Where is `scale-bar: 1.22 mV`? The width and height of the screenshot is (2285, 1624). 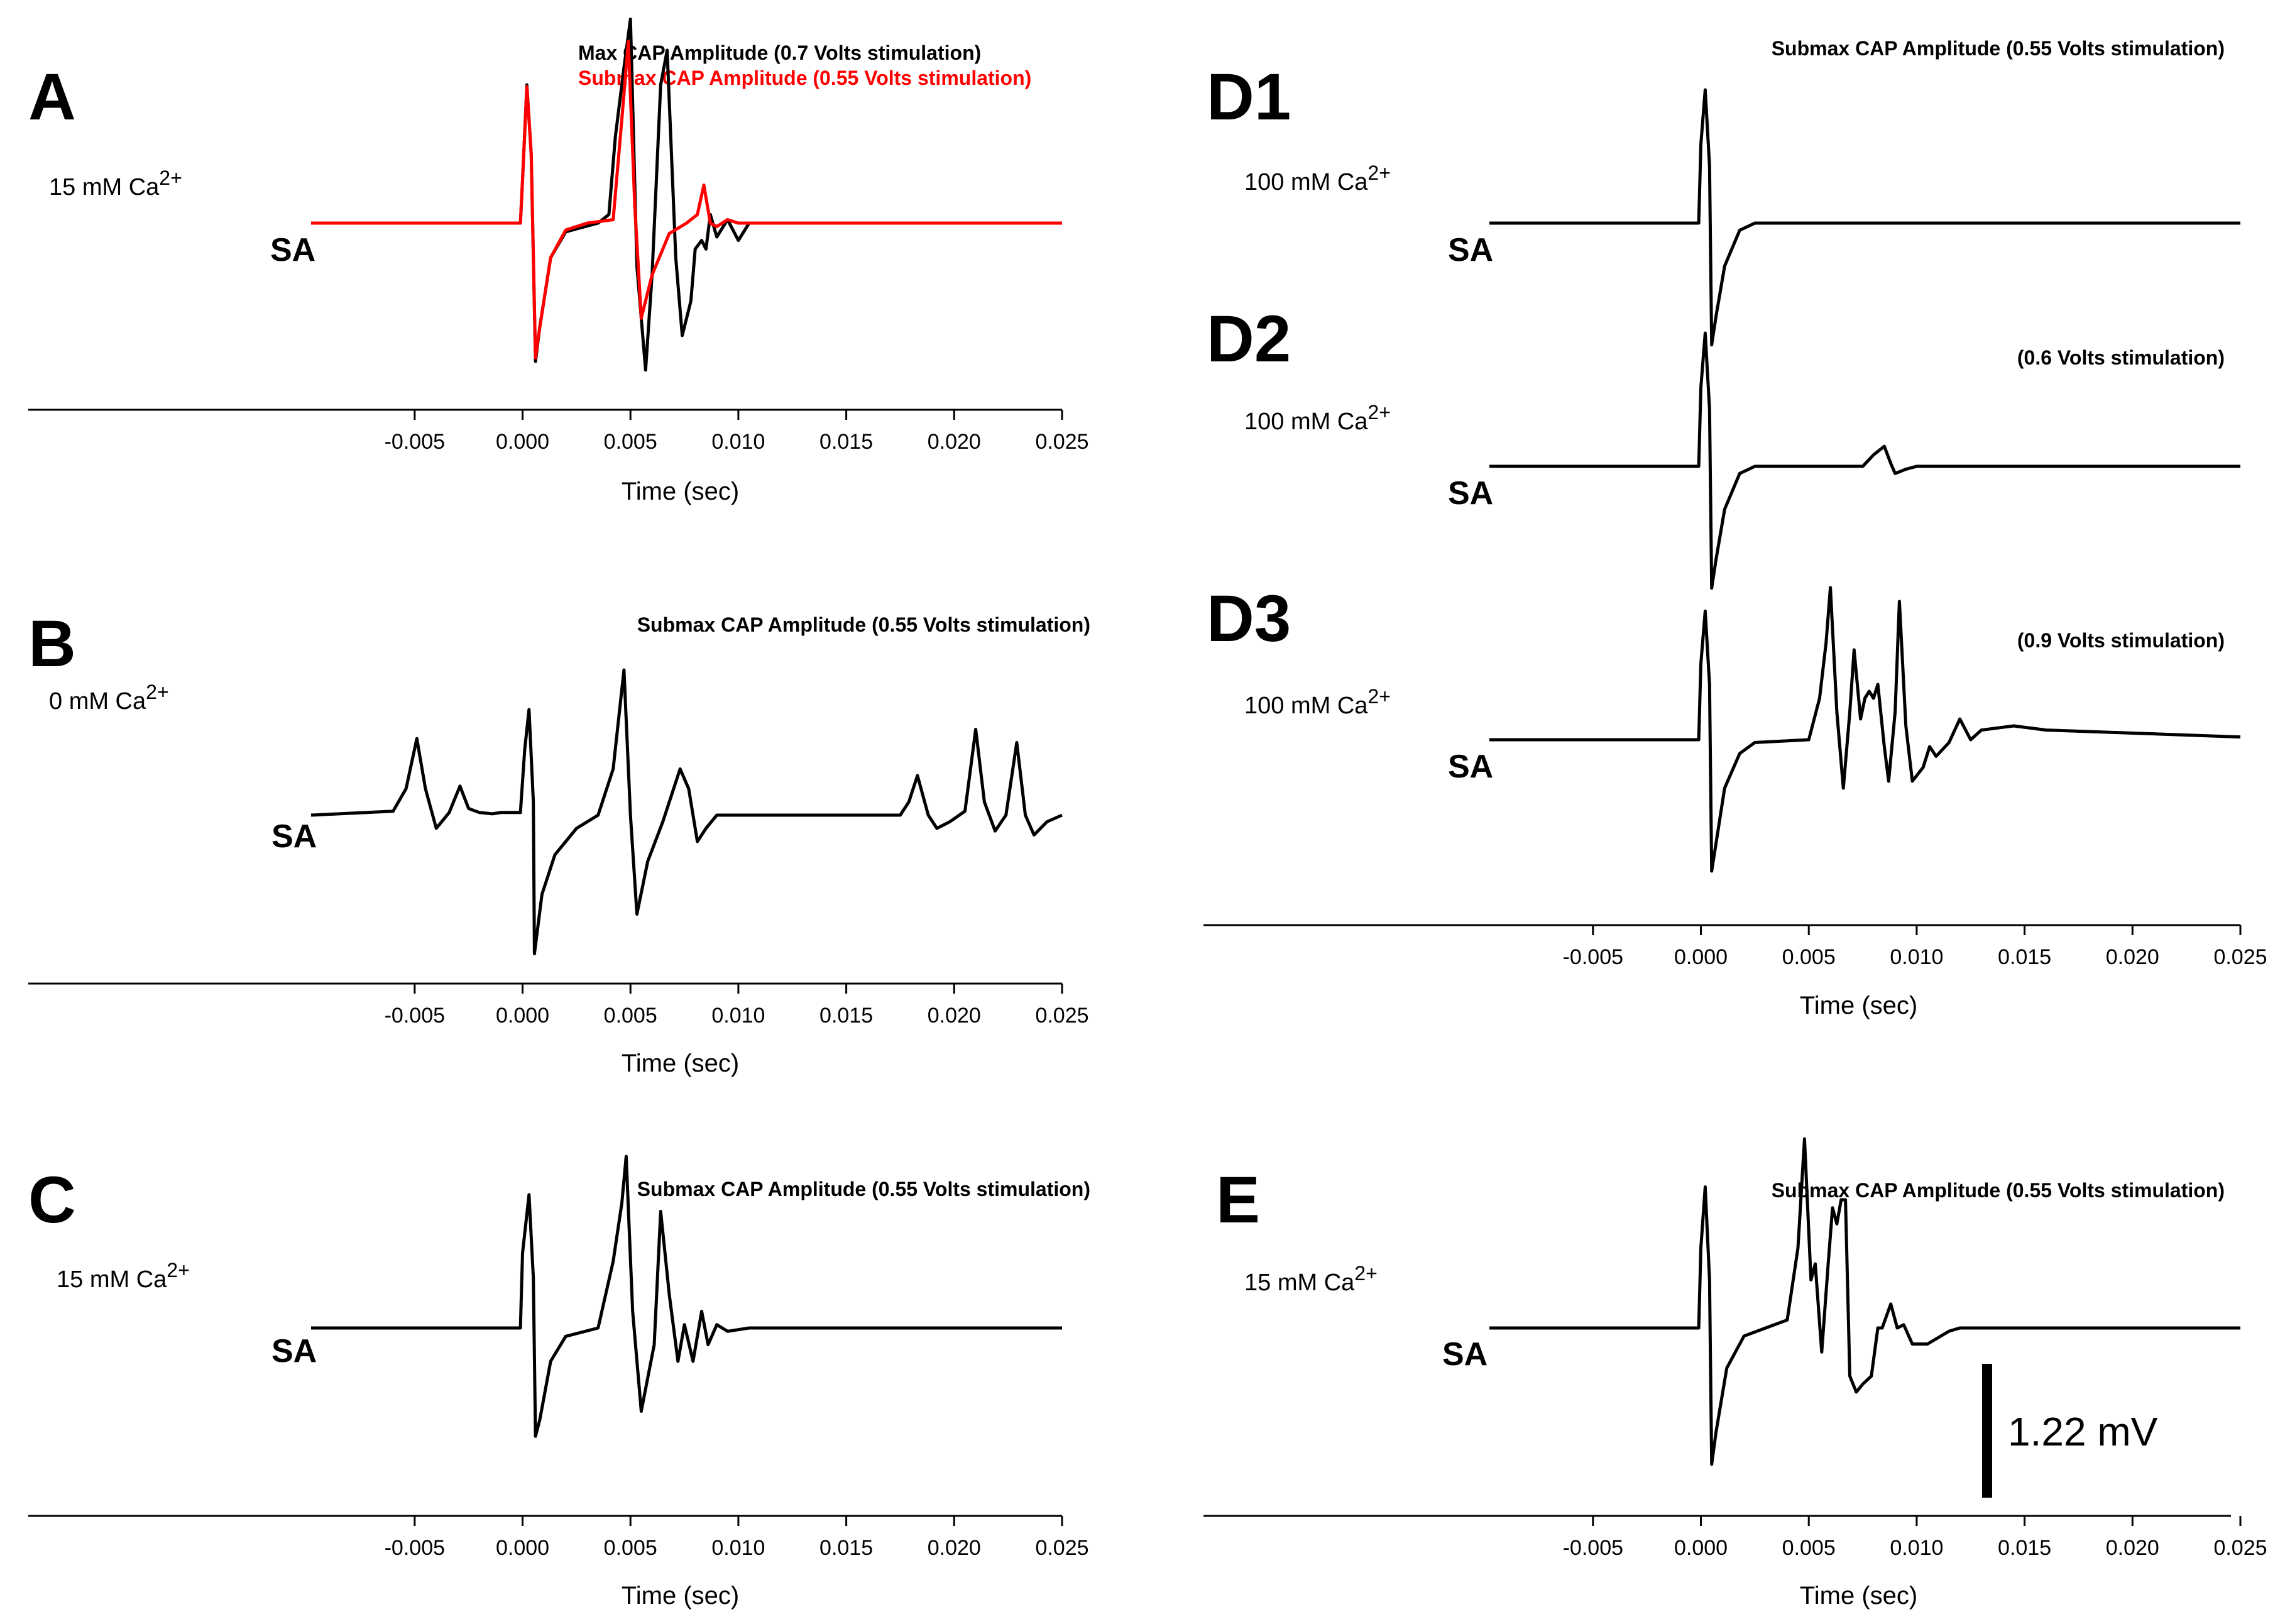 scale-bar: 1.22 mV is located at coordinates (2070, 1431).